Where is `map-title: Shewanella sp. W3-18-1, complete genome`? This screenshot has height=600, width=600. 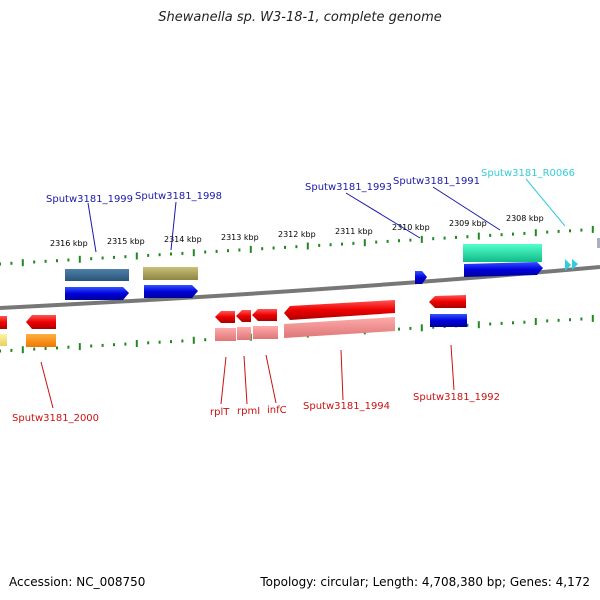
map-title: Shewanella sp. W3-18-1, complete genome is located at coordinates (300, 17).